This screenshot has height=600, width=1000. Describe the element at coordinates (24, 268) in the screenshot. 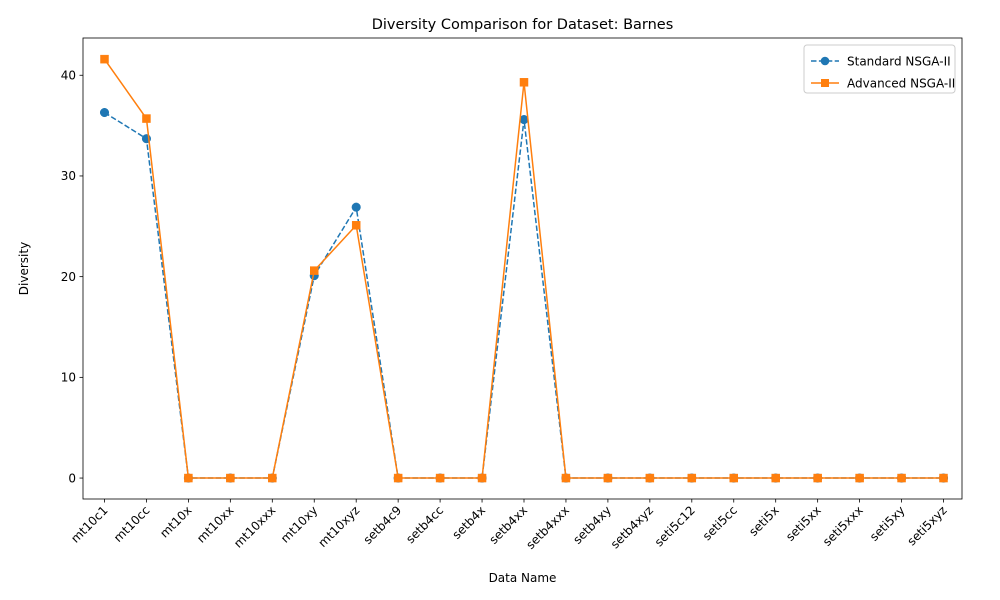

I see `y-axis-title: Diversity` at that location.